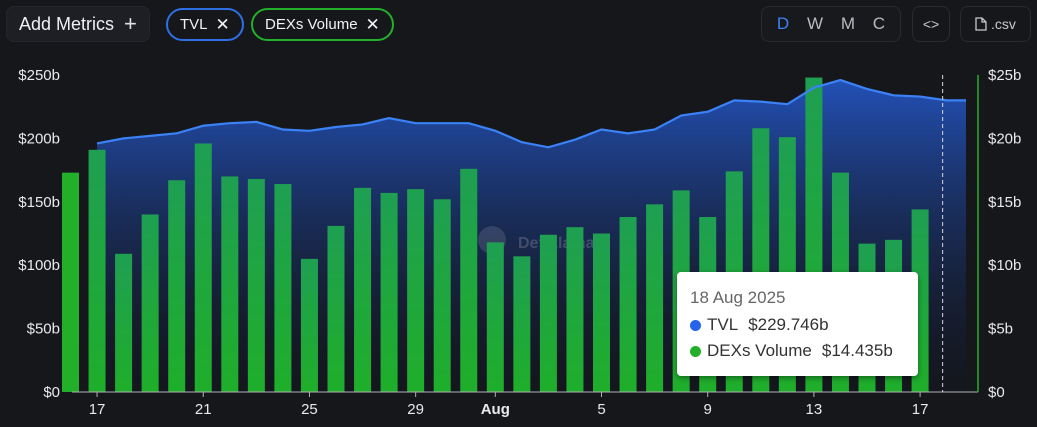  Describe the element at coordinates (1004, 202) in the screenshot. I see `y-right-tick-label: $15b` at that location.